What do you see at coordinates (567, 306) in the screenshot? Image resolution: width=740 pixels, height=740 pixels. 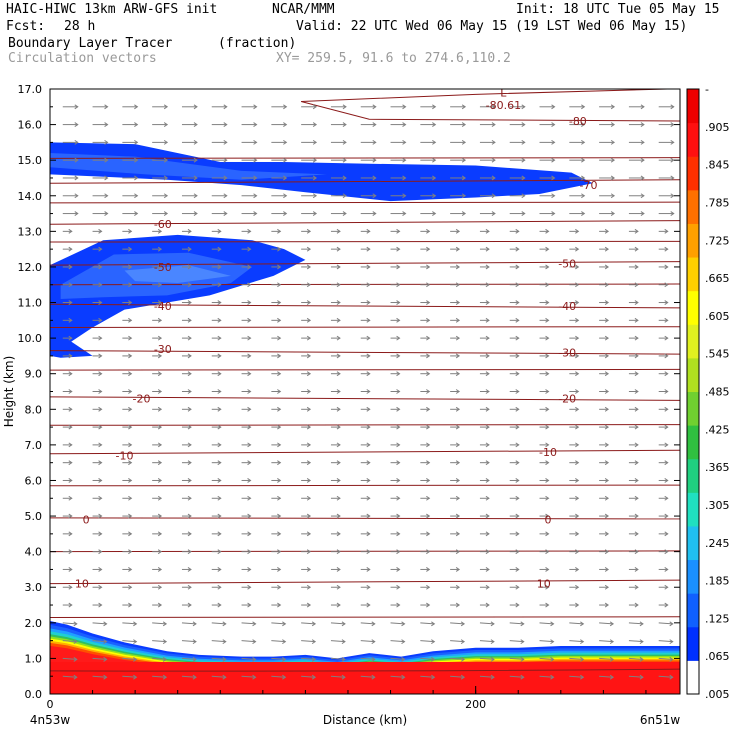 I see `contour-label: -40` at bounding box center [567, 306].